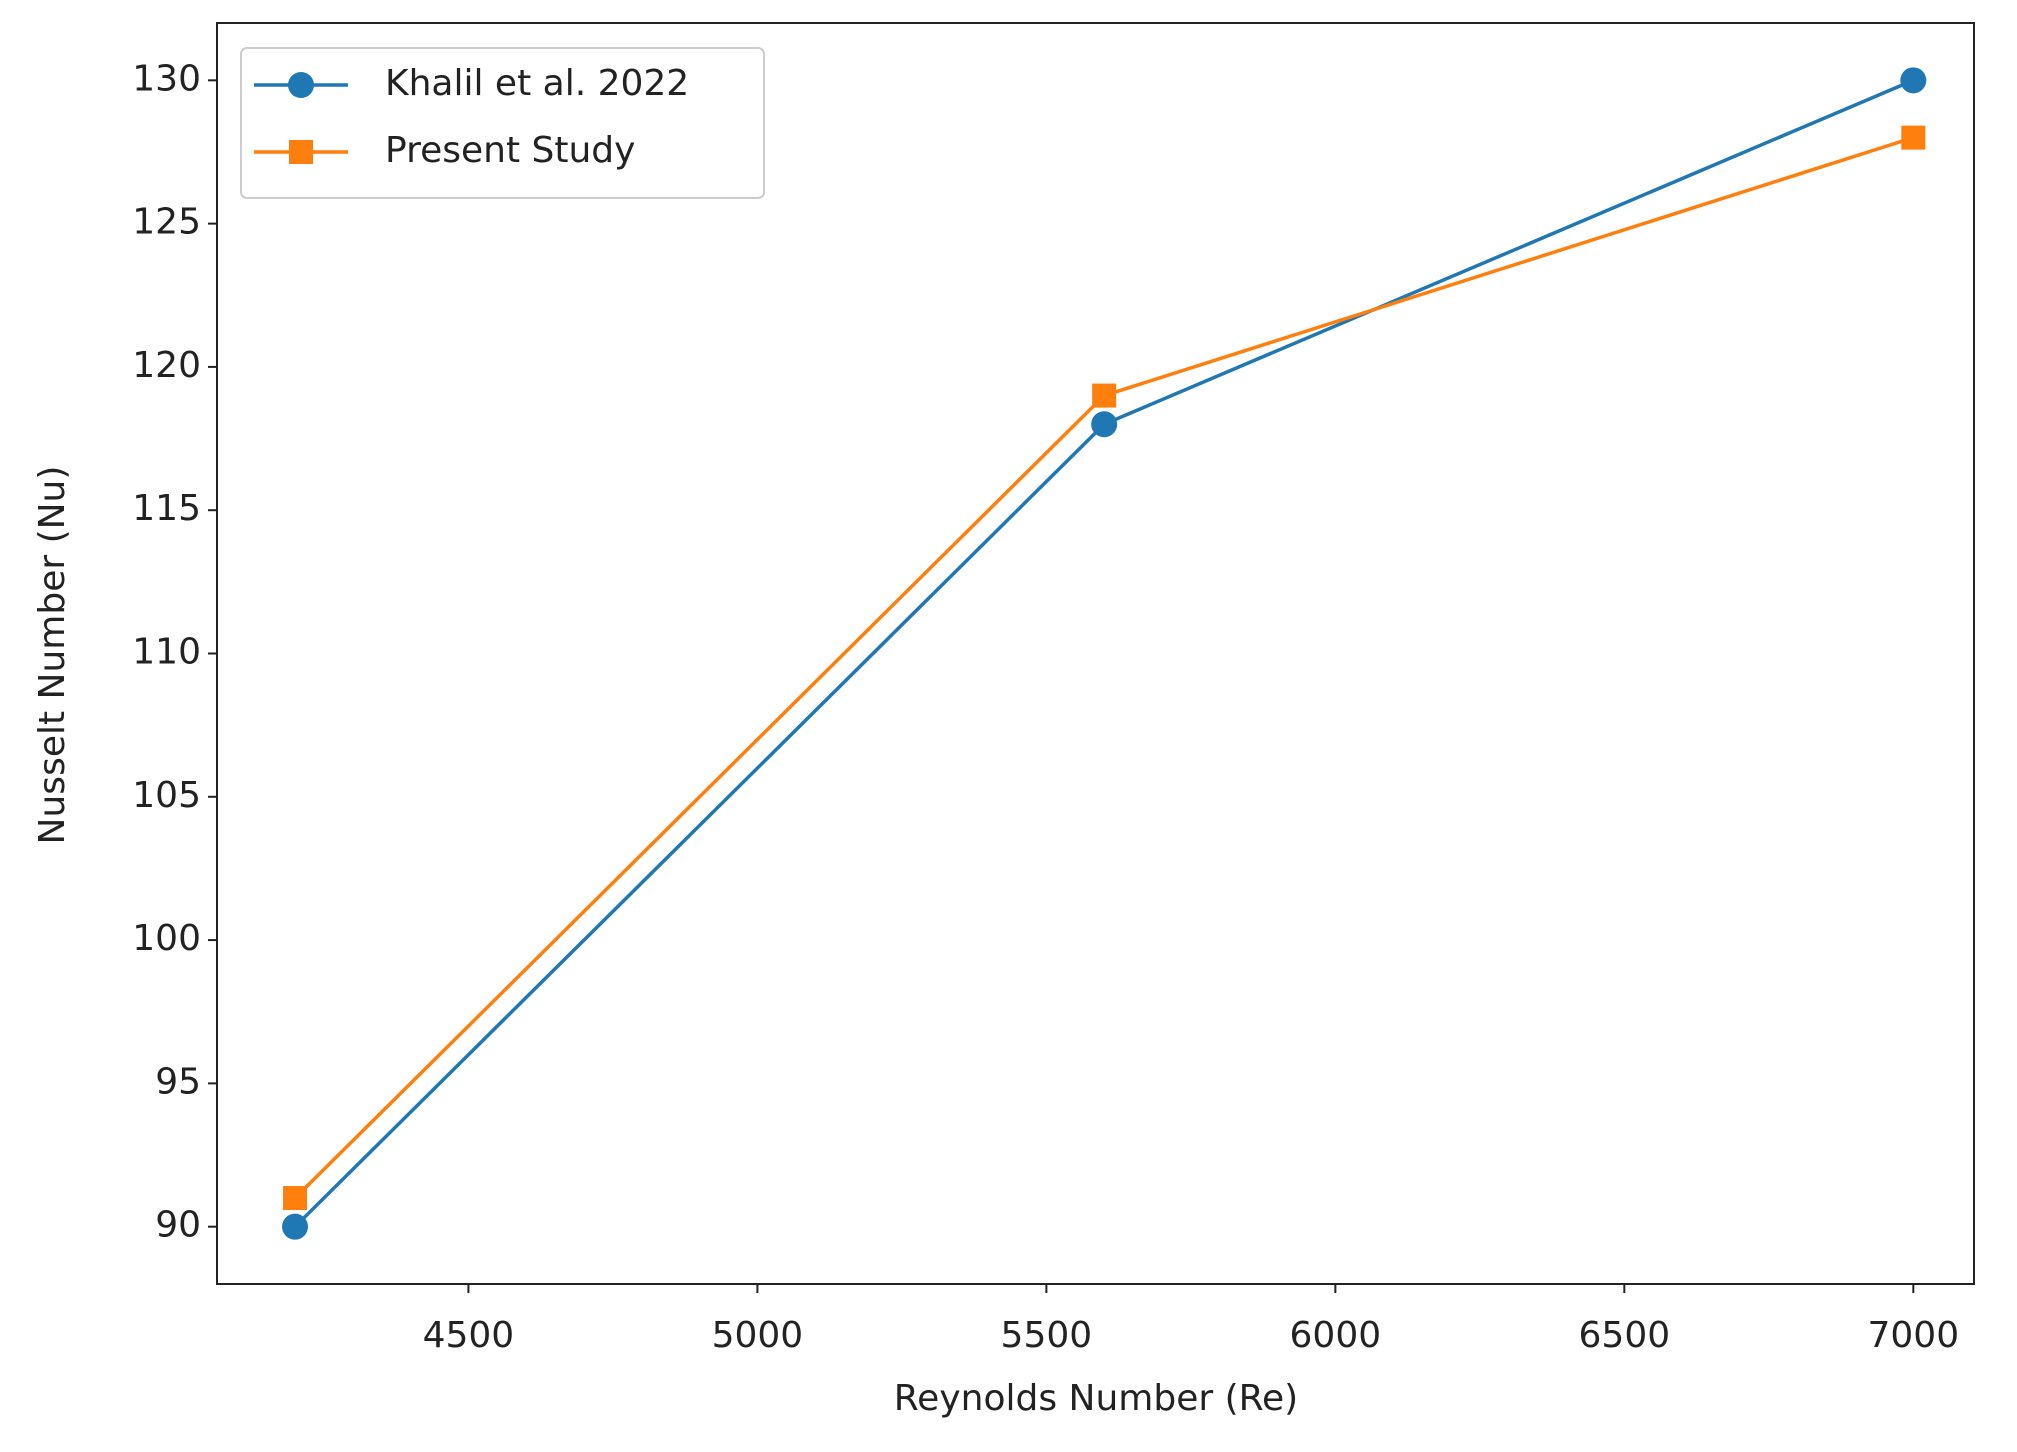  What do you see at coordinates (1625, 1335) in the screenshot?
I see `x-tick-label: 6500` at bounding box center [1625, 1335].